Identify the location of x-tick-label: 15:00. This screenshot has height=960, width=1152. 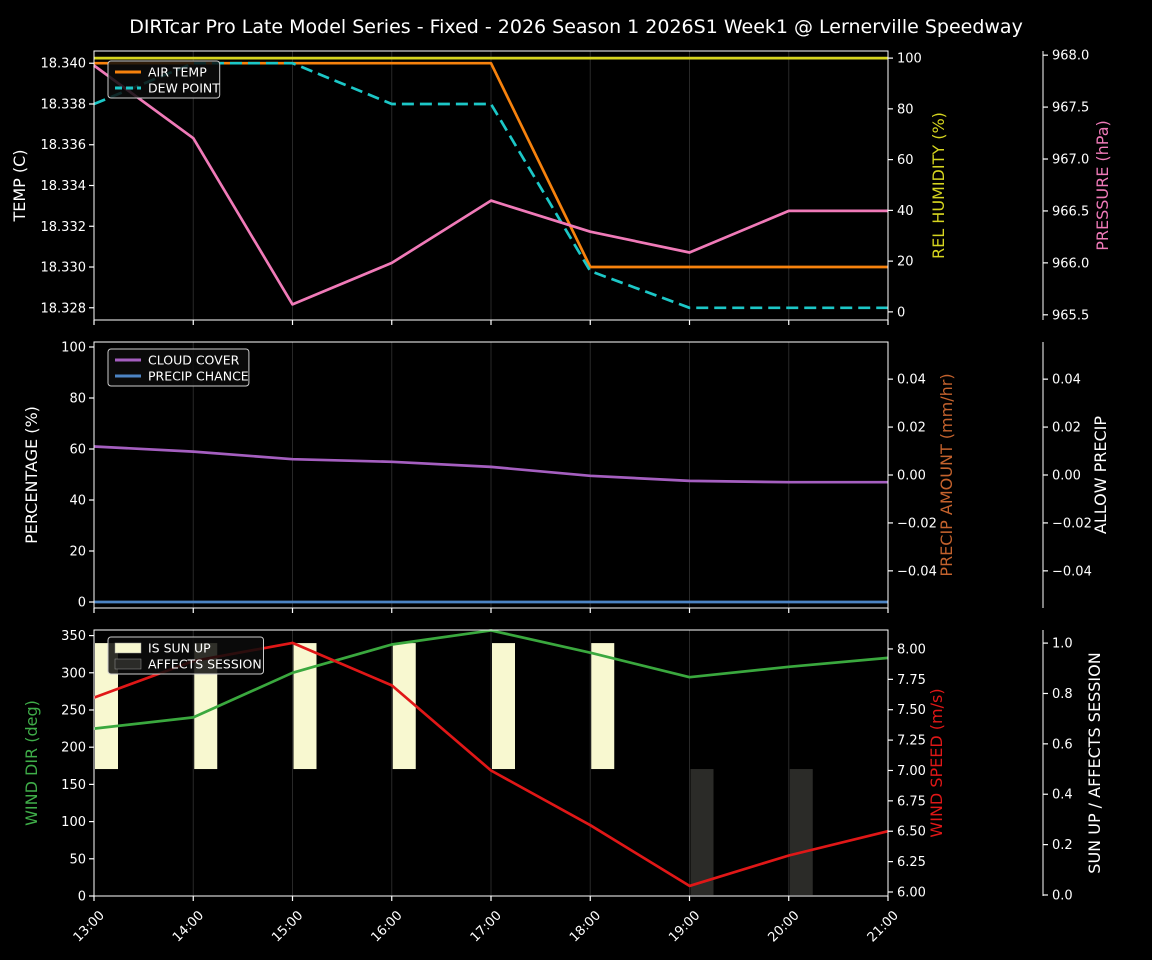
(287, 926).